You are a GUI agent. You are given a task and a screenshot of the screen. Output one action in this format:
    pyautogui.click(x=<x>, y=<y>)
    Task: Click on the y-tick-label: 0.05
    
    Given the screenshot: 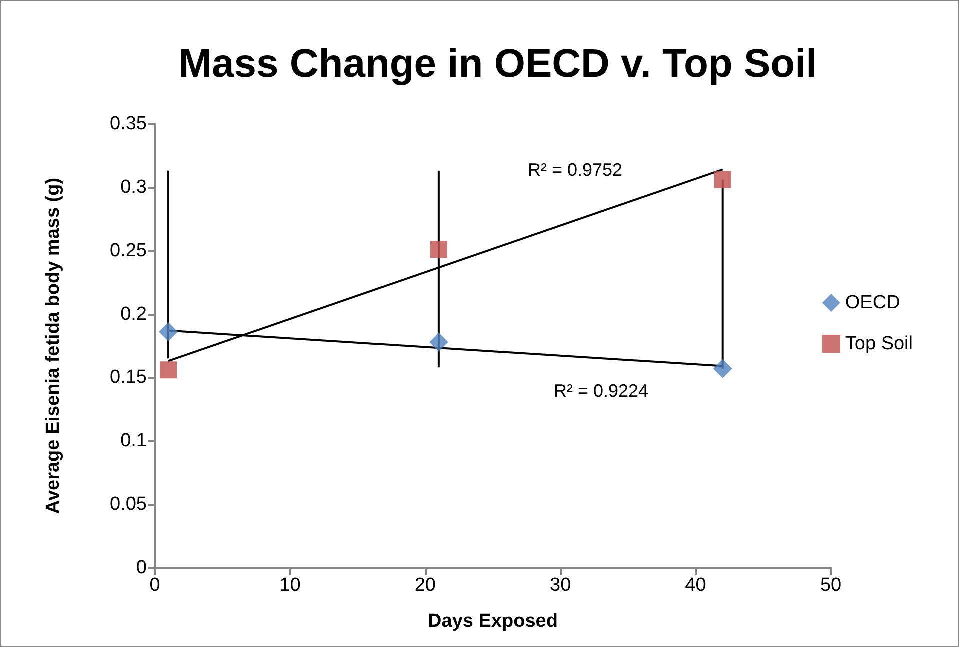 What is the action you would take?
    pyautogui.click(x=128, y=505)
    